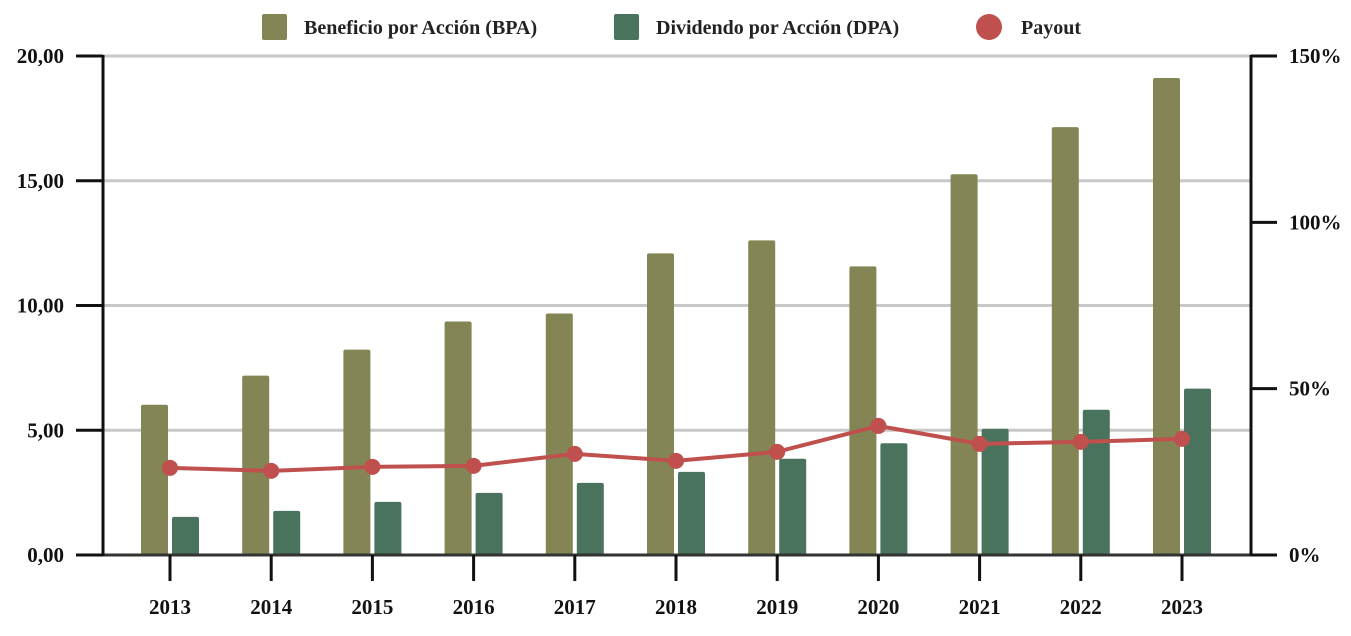 This screenshot has height=636, width=1351. I want to click on bar-bpa-2014, so click(256, 465).